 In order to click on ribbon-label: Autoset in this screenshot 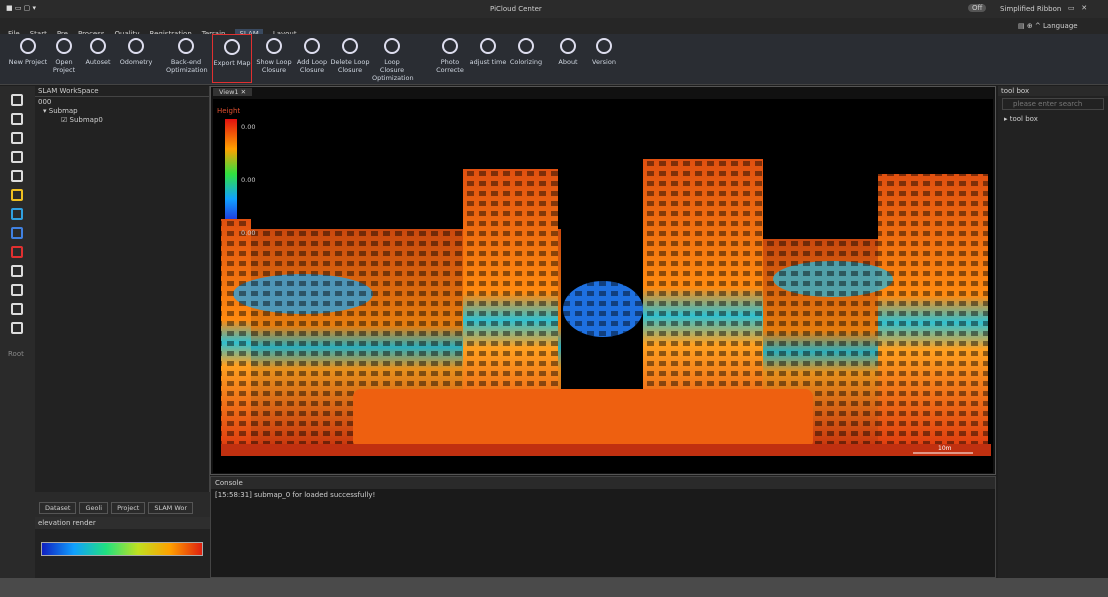, I will do `click(98, 62)`.